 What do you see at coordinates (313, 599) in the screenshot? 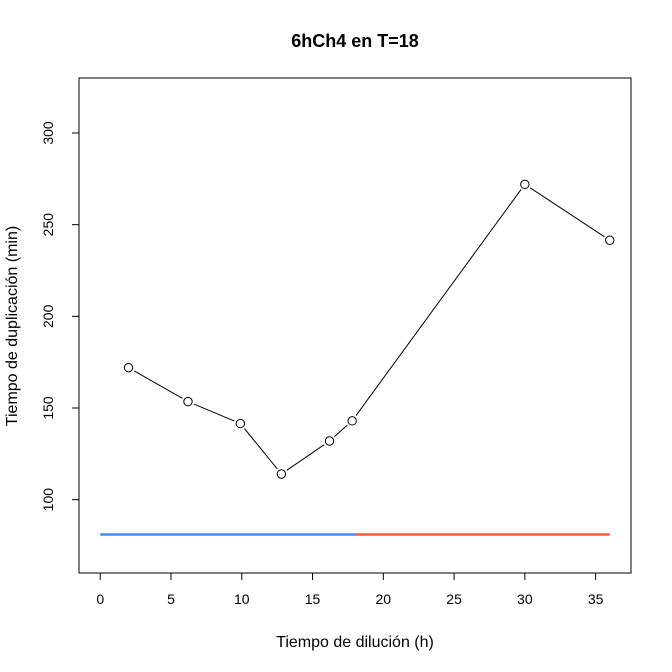
I see `x-tick-label: 15` at bounding box center [313, 599].